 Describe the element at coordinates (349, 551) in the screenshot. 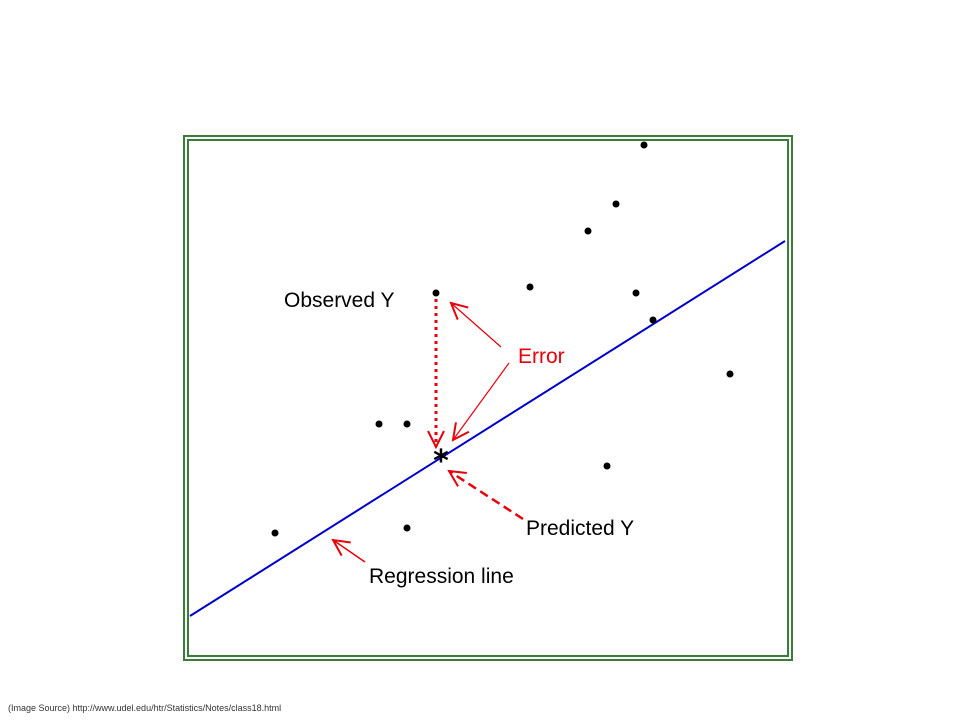

I see `regression-arrow` at that location.